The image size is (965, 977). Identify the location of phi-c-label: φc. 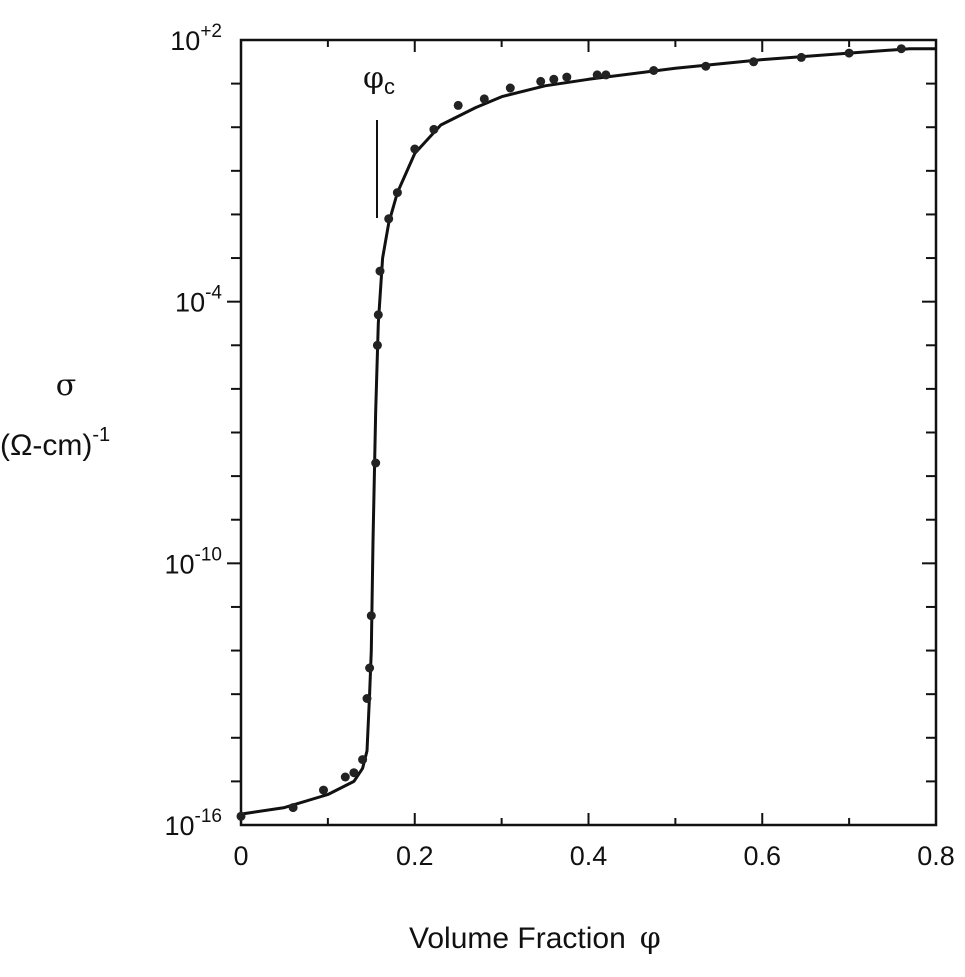
(379, 80).